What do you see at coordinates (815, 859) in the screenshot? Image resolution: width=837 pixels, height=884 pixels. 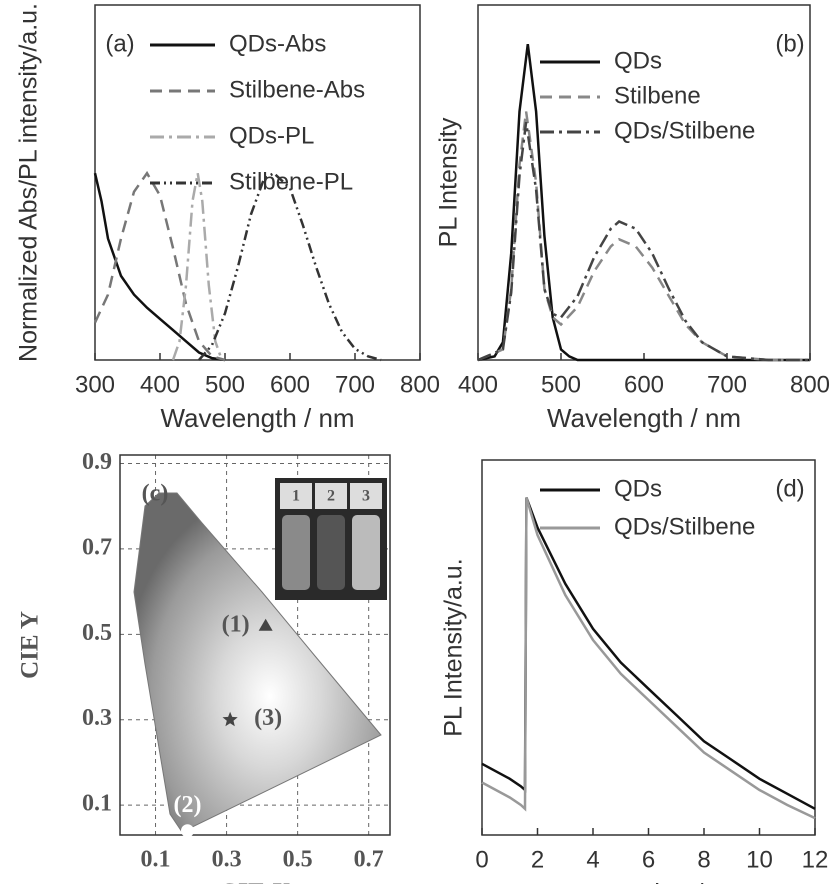 I see `x-tick-label: 12` at bounding box center [815, 859].